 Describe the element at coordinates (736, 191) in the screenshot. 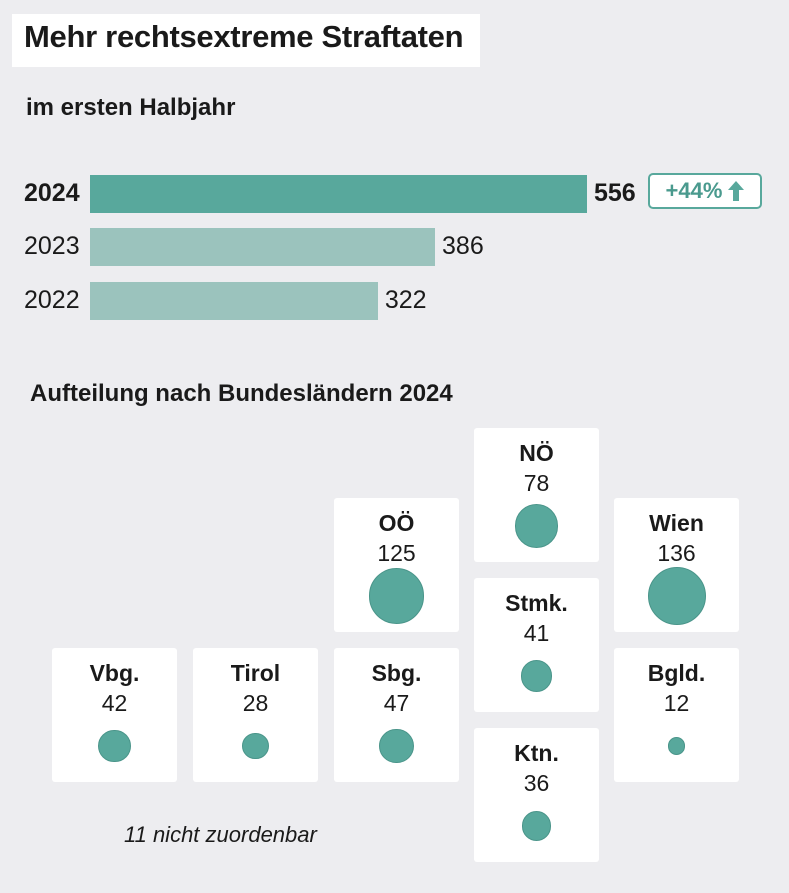

I see `arrow-up-icon` at that location.